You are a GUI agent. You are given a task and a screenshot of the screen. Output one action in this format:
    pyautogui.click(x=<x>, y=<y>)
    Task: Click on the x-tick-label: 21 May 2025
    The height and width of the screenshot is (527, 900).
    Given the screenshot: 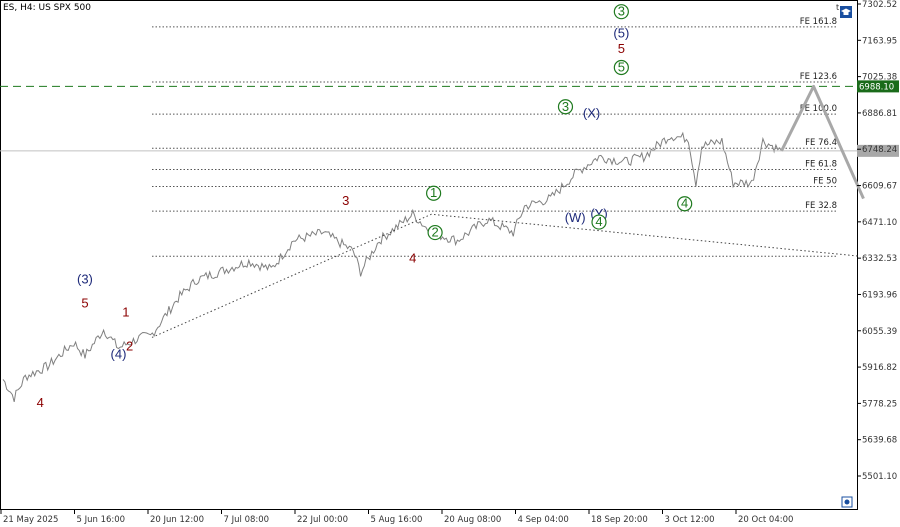 What is the action you would take?
    pyautogui.click(x=30, y=520)
    